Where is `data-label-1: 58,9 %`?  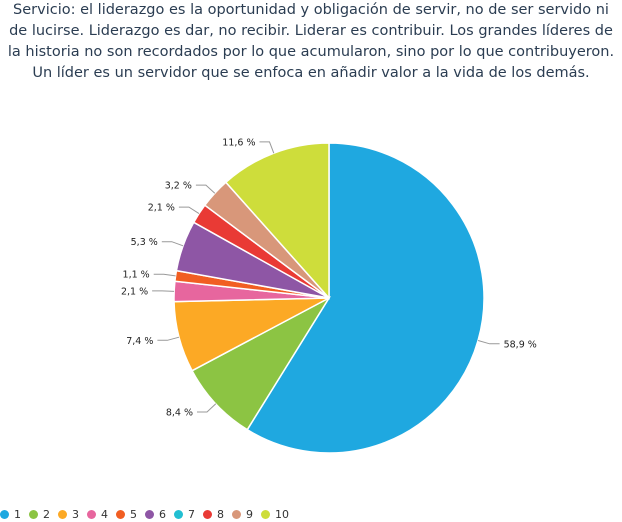 data-label-1: 58,9 % is located at coordinates (520, 344).